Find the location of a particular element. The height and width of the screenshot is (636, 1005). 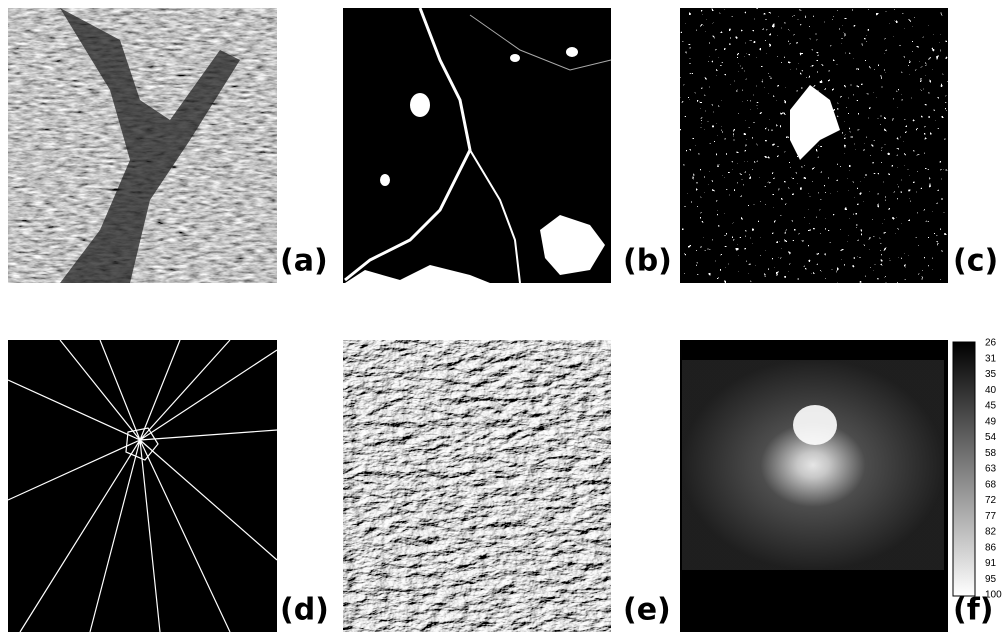

colorbar-label: 72 is located at coordinates (991, 500).